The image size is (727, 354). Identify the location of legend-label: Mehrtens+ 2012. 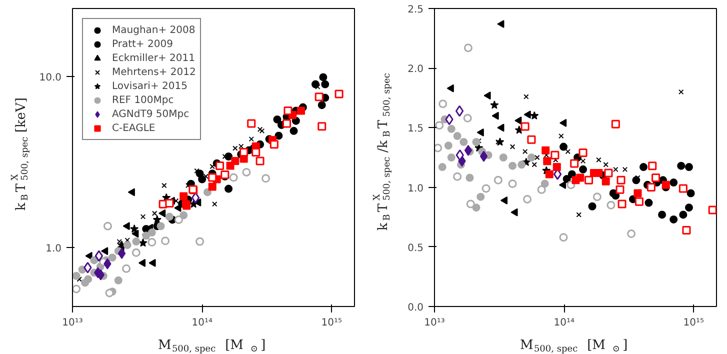
(154, 72).